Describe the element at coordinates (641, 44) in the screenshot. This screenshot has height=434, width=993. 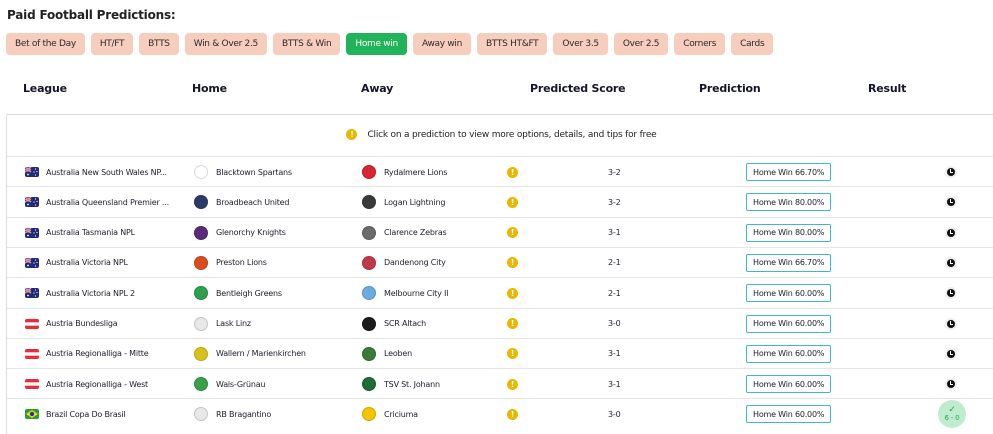
I see `filter-chip-over-2-5: Over 2.5` at that location.